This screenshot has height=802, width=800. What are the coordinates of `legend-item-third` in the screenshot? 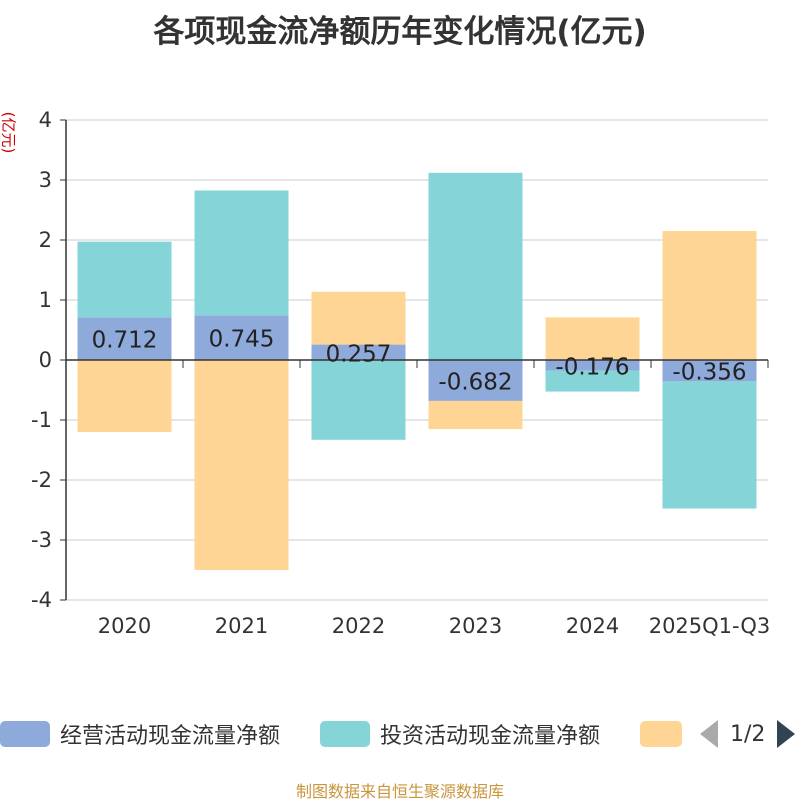 It's located at (661, 734).